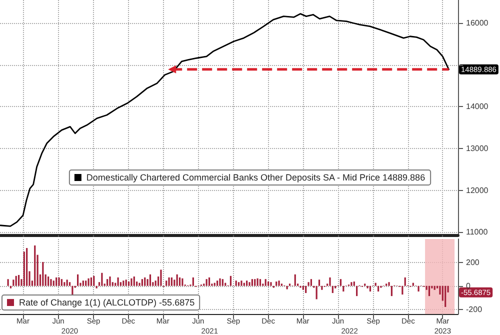 This screenshot has width=500, height=335. I want to click on y-tick-label: 11000, so click(477, 232).